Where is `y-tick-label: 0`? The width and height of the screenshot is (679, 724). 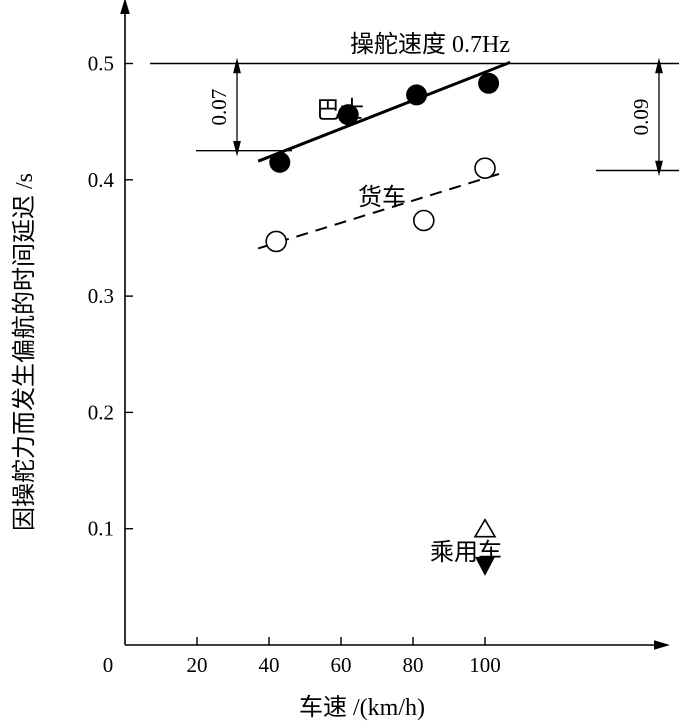 y-tick-label: 0 is located at coordinates (108, 665).